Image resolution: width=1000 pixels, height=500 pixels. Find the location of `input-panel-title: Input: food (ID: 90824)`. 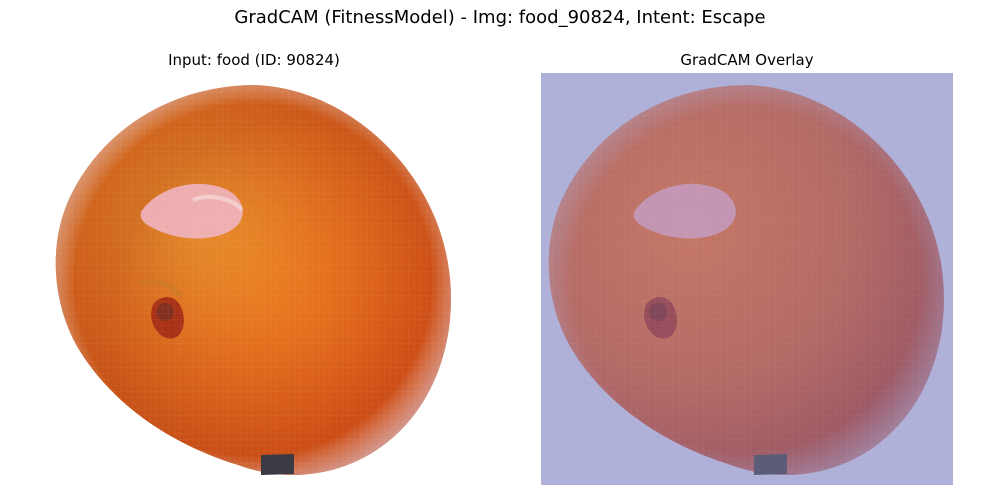

input-panel-title: Input: food (ID: 90824) is located at coordinates (254, 60).